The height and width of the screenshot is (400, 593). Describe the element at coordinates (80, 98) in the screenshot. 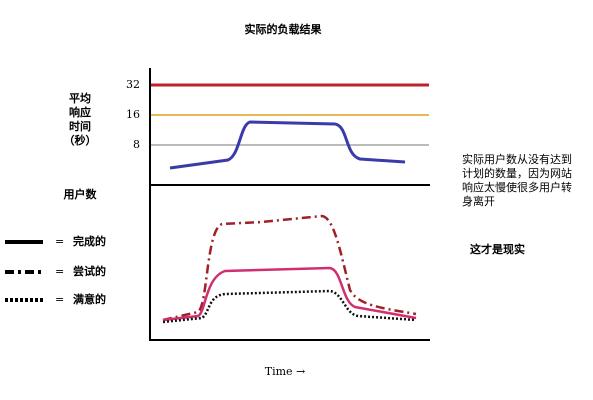

I see `y-label: 平均` at that location.